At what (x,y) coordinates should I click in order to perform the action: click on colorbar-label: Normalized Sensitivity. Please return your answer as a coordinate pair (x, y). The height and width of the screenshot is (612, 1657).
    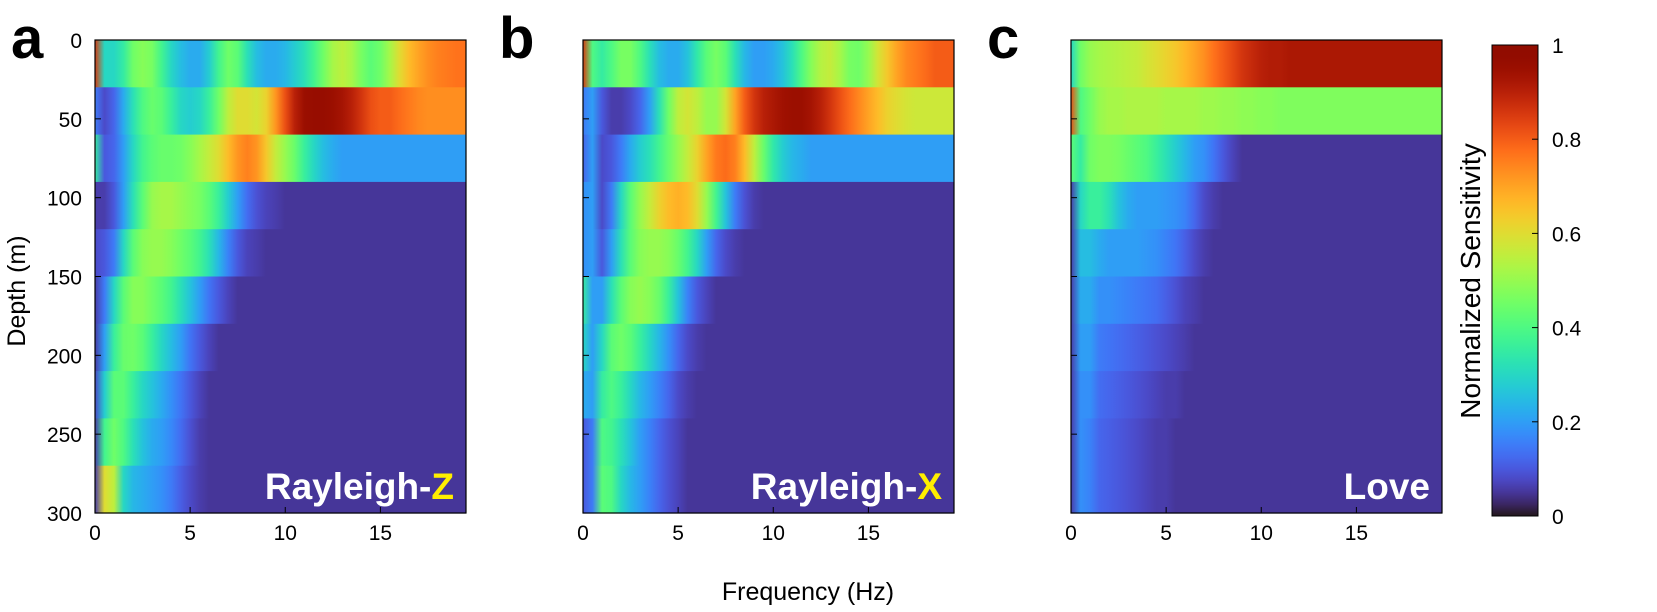
    Looking at the image, I should click on (1470, 280).